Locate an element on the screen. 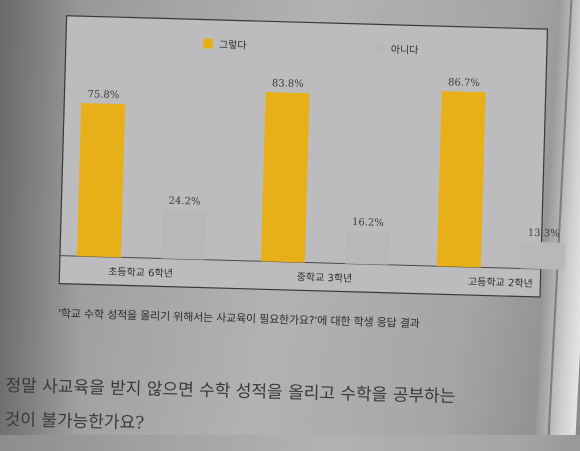  legend-label-1: 아니다 is located at coordinates (405, 50).